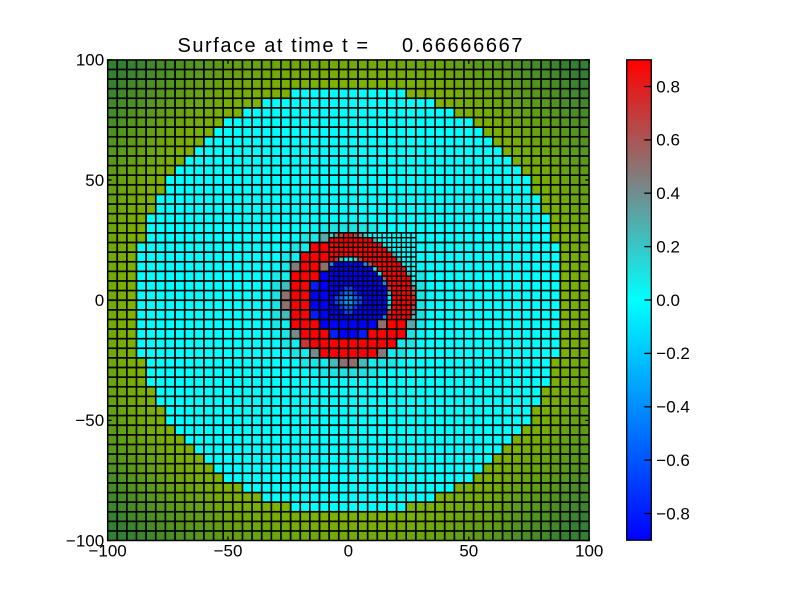  I want to click on svg-text: 0.6, so click(668, 140).